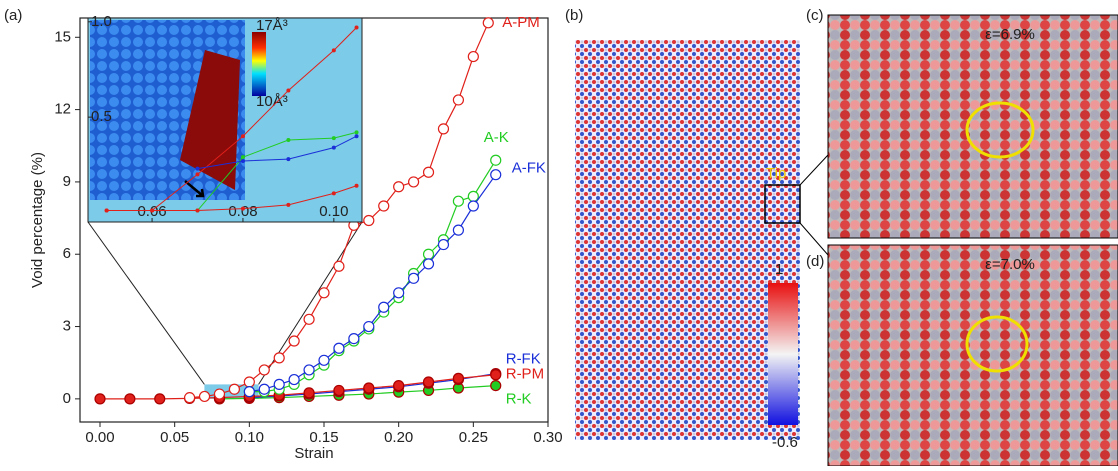  I want to click on inset-x-tick-label: 0.10, so click(333, 211).